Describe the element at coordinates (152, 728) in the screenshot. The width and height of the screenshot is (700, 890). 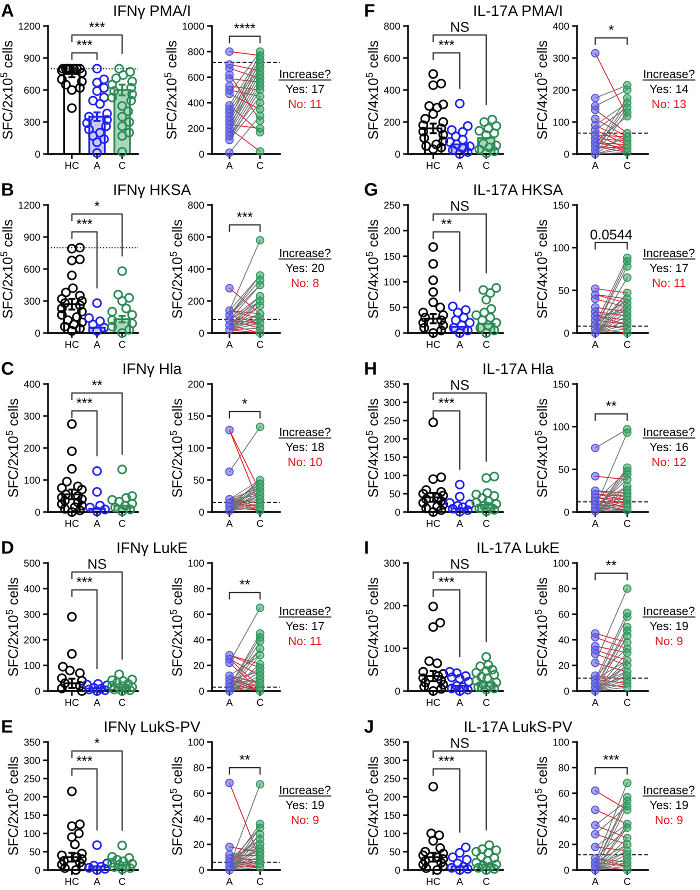
I see `chart-title: IFNγ LukS-PV` at that location.